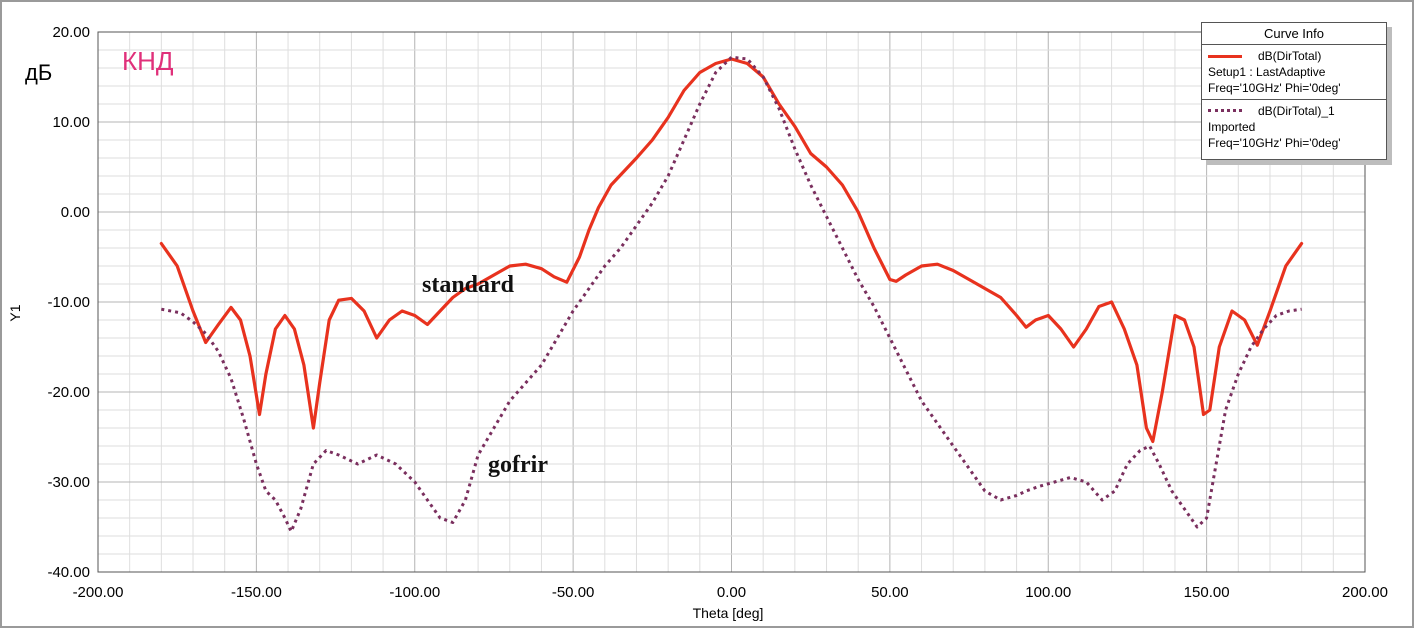 The height and width of the screenshot is (628, 1414). I want to click on legend-entry-line: Imported, so click(1232, 127).